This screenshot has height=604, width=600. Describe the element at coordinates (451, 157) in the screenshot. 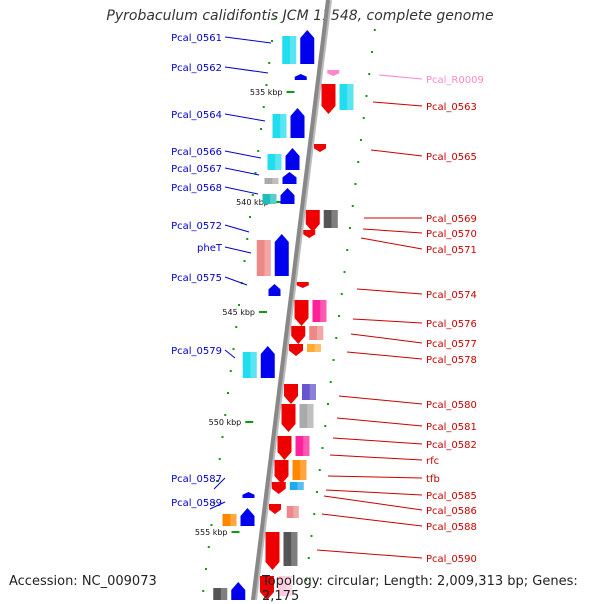

I see `gene-label: Pcal_0565` at that location.